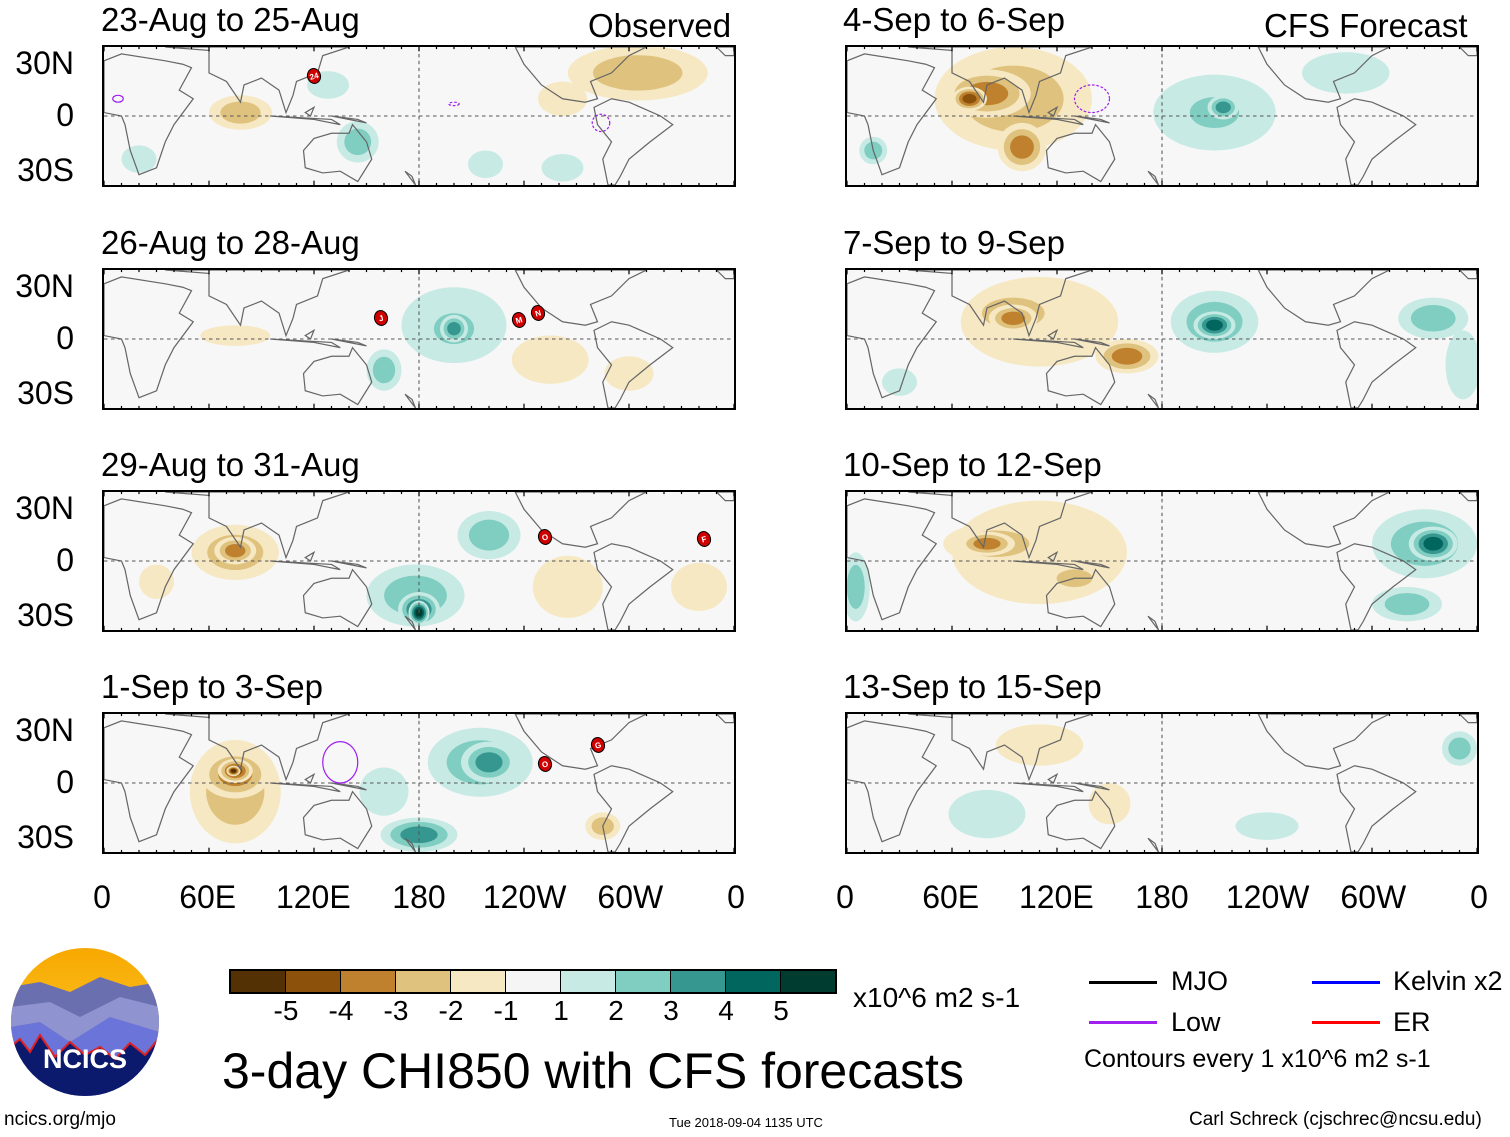  What do you see at coordinates (1123, 1022) in the screenshot?
I see `low-line-swatch` at bounding box center [1123, 1022].